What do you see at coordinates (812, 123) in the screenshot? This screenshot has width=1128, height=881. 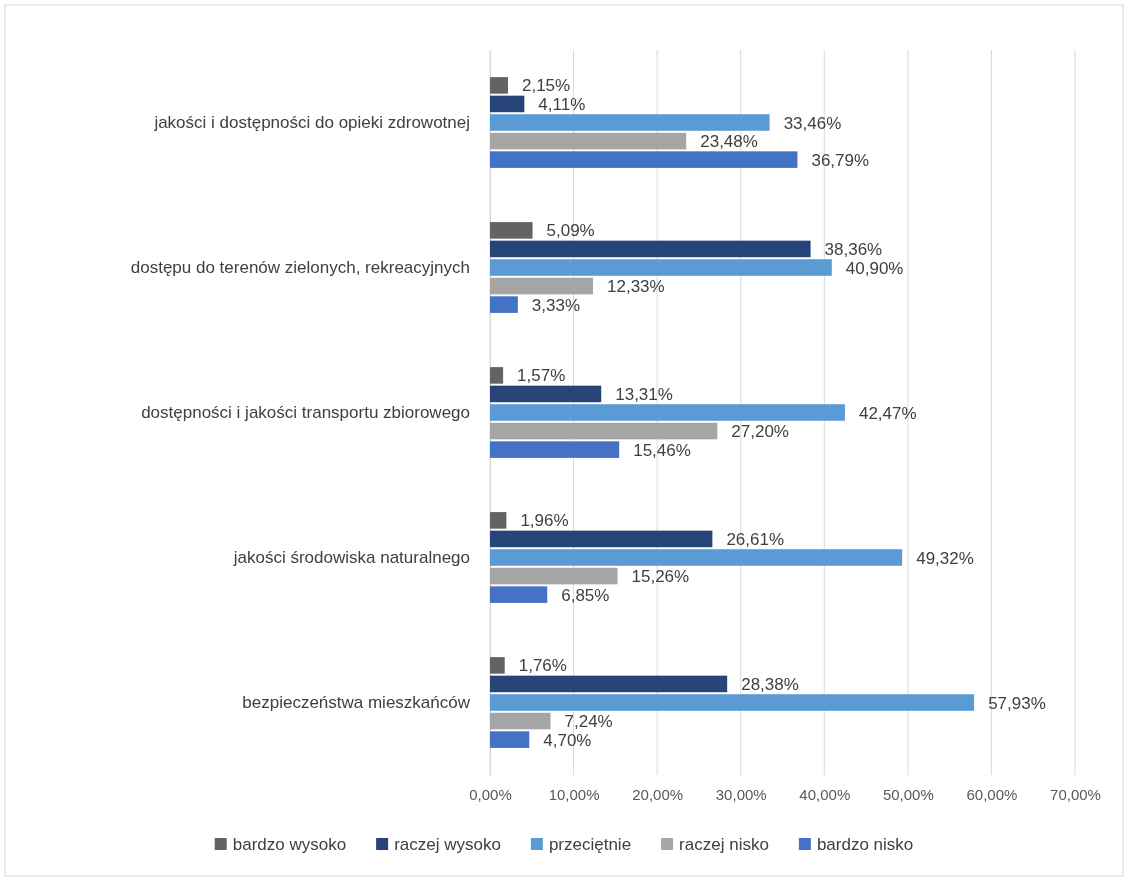 I see `data-label: 33,46%` at bounding box center [812, 123].